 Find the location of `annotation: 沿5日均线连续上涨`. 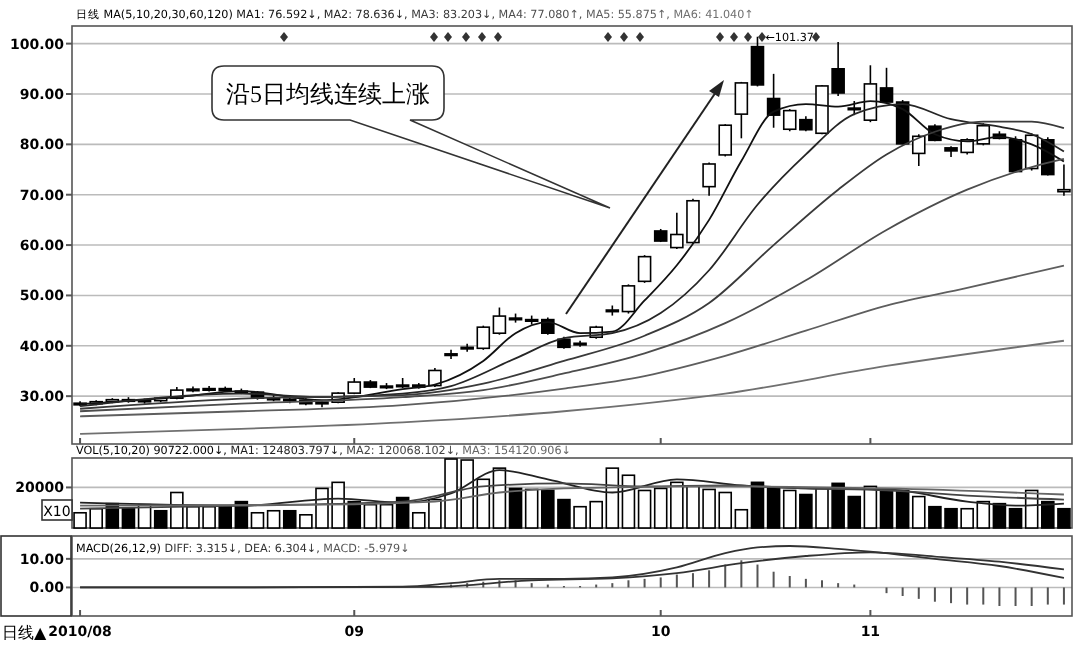

annotation: 沿5日均线连续上涨 is located at coordinates (328, 94).